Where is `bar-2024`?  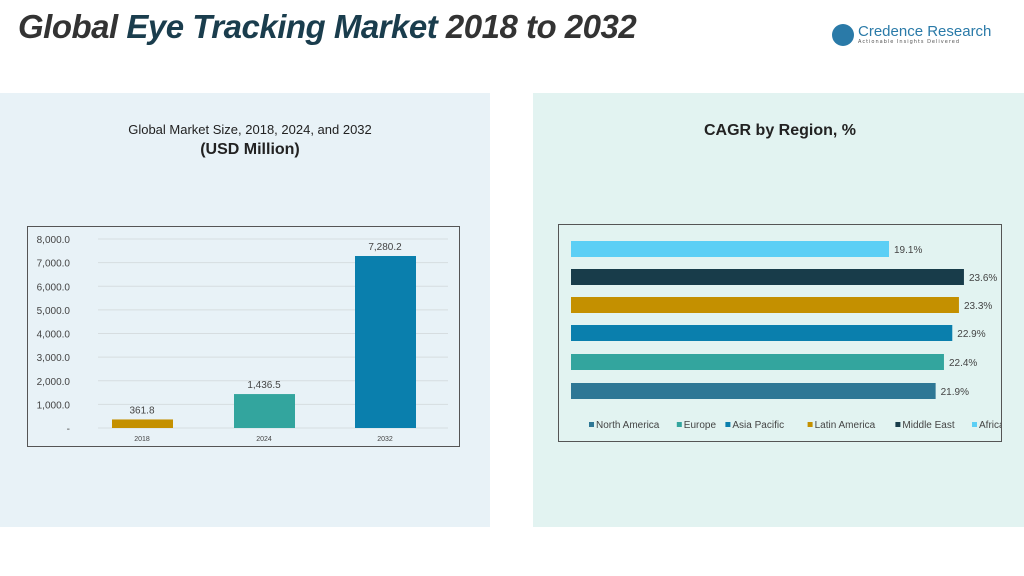 bar-2024 is located at coordinates (264, 411).